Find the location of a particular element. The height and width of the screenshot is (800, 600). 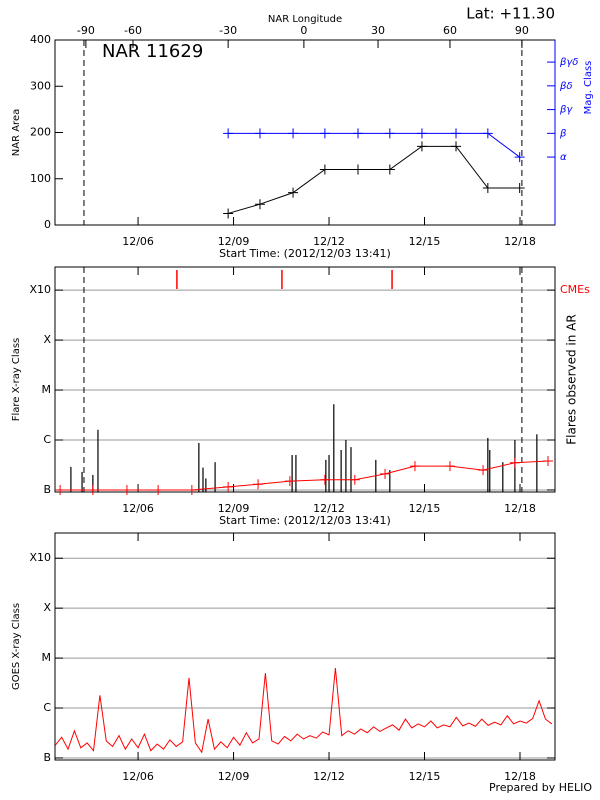

y-axis-label: NAR Area is located at coordinates (16, 132).